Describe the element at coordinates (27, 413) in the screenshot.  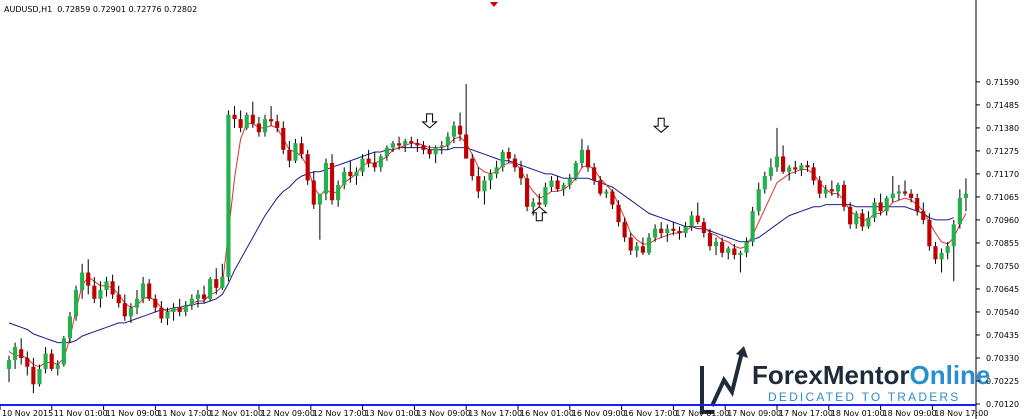
I see `time-tick-label: 10 Nov 2015` at that location.